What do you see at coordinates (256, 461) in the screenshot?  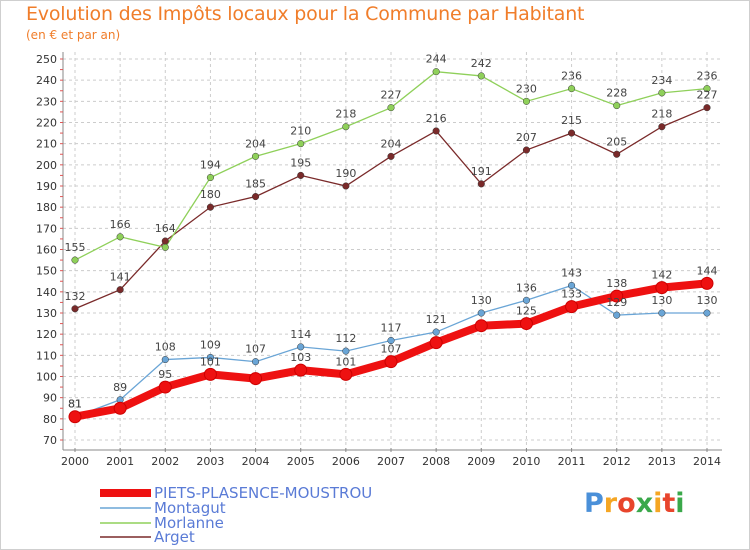 I see `x-tick-label: 2004` at bounding box center [256, 461].